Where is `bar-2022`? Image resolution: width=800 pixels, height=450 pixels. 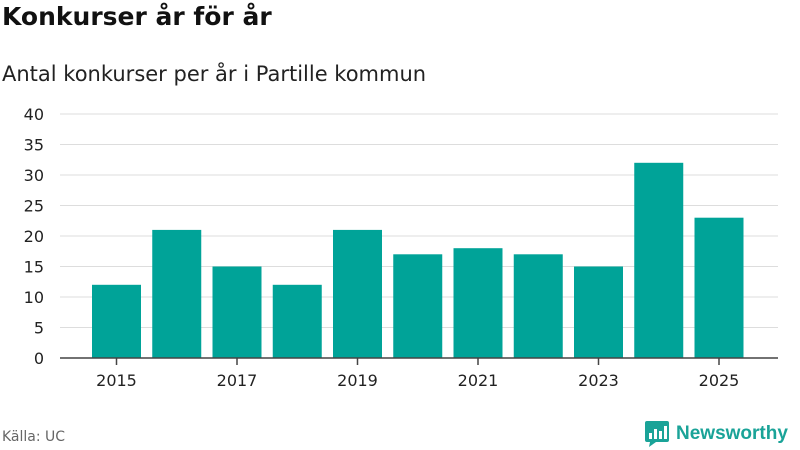 bar-2022 is located at coordinates (538, 306).